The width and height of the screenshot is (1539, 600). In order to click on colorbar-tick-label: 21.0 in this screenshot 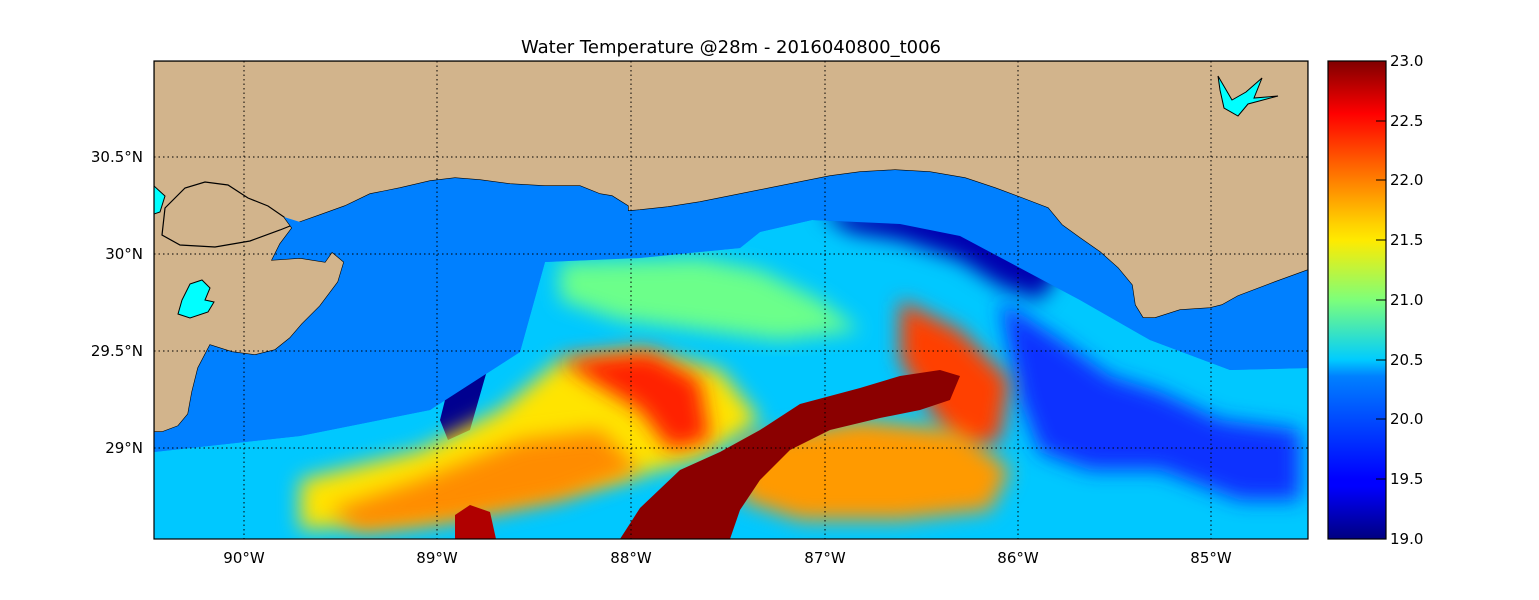, I will do `click(1406, 300)`.